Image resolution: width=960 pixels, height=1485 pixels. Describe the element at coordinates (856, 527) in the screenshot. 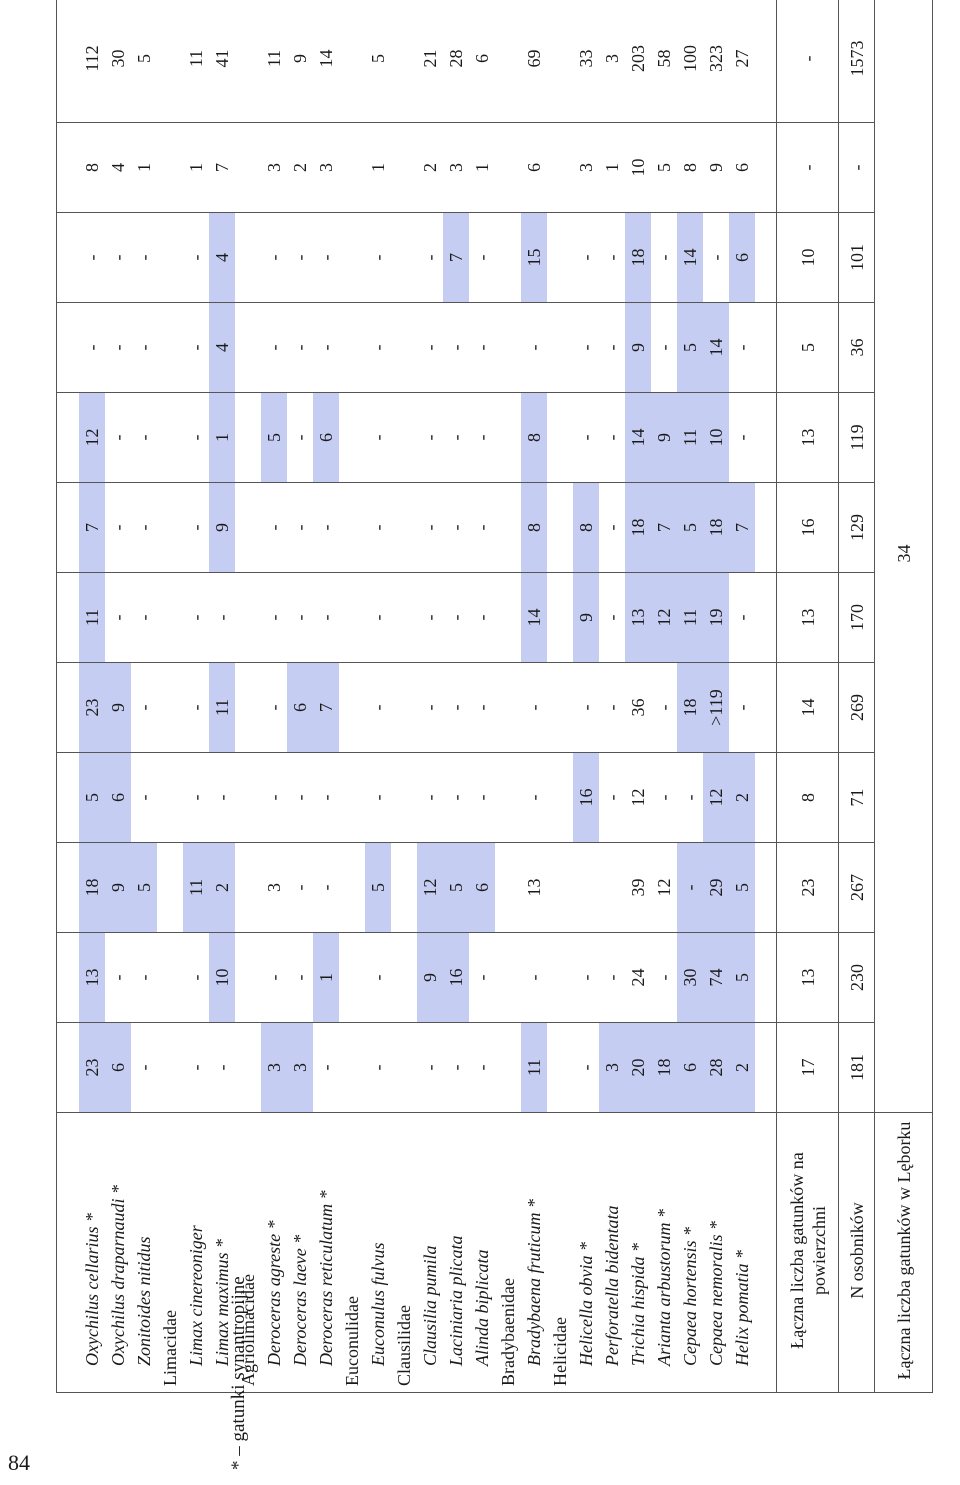

I see `individuals-cell: 129` at that location.